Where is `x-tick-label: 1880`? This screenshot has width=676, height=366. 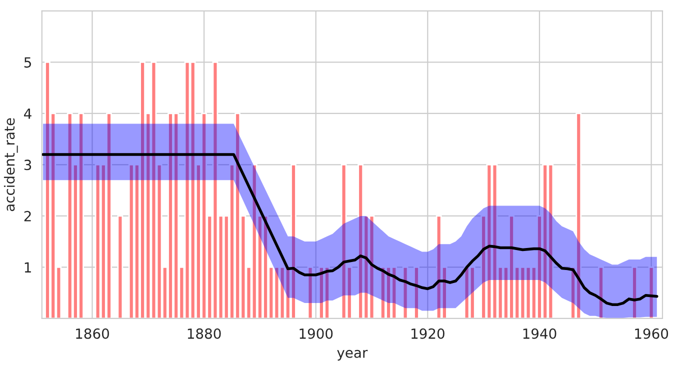
x-tick-label: 1880 is located at coordinates (204, 333).